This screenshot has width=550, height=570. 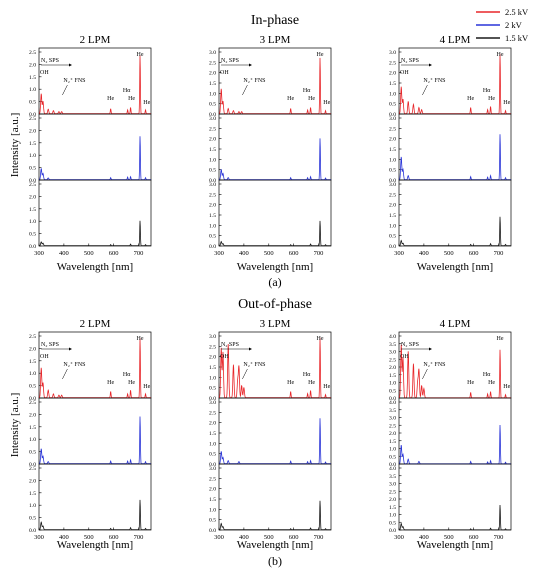 I want to click on y-tick-label: 3.5, so click(x=392, y=477).